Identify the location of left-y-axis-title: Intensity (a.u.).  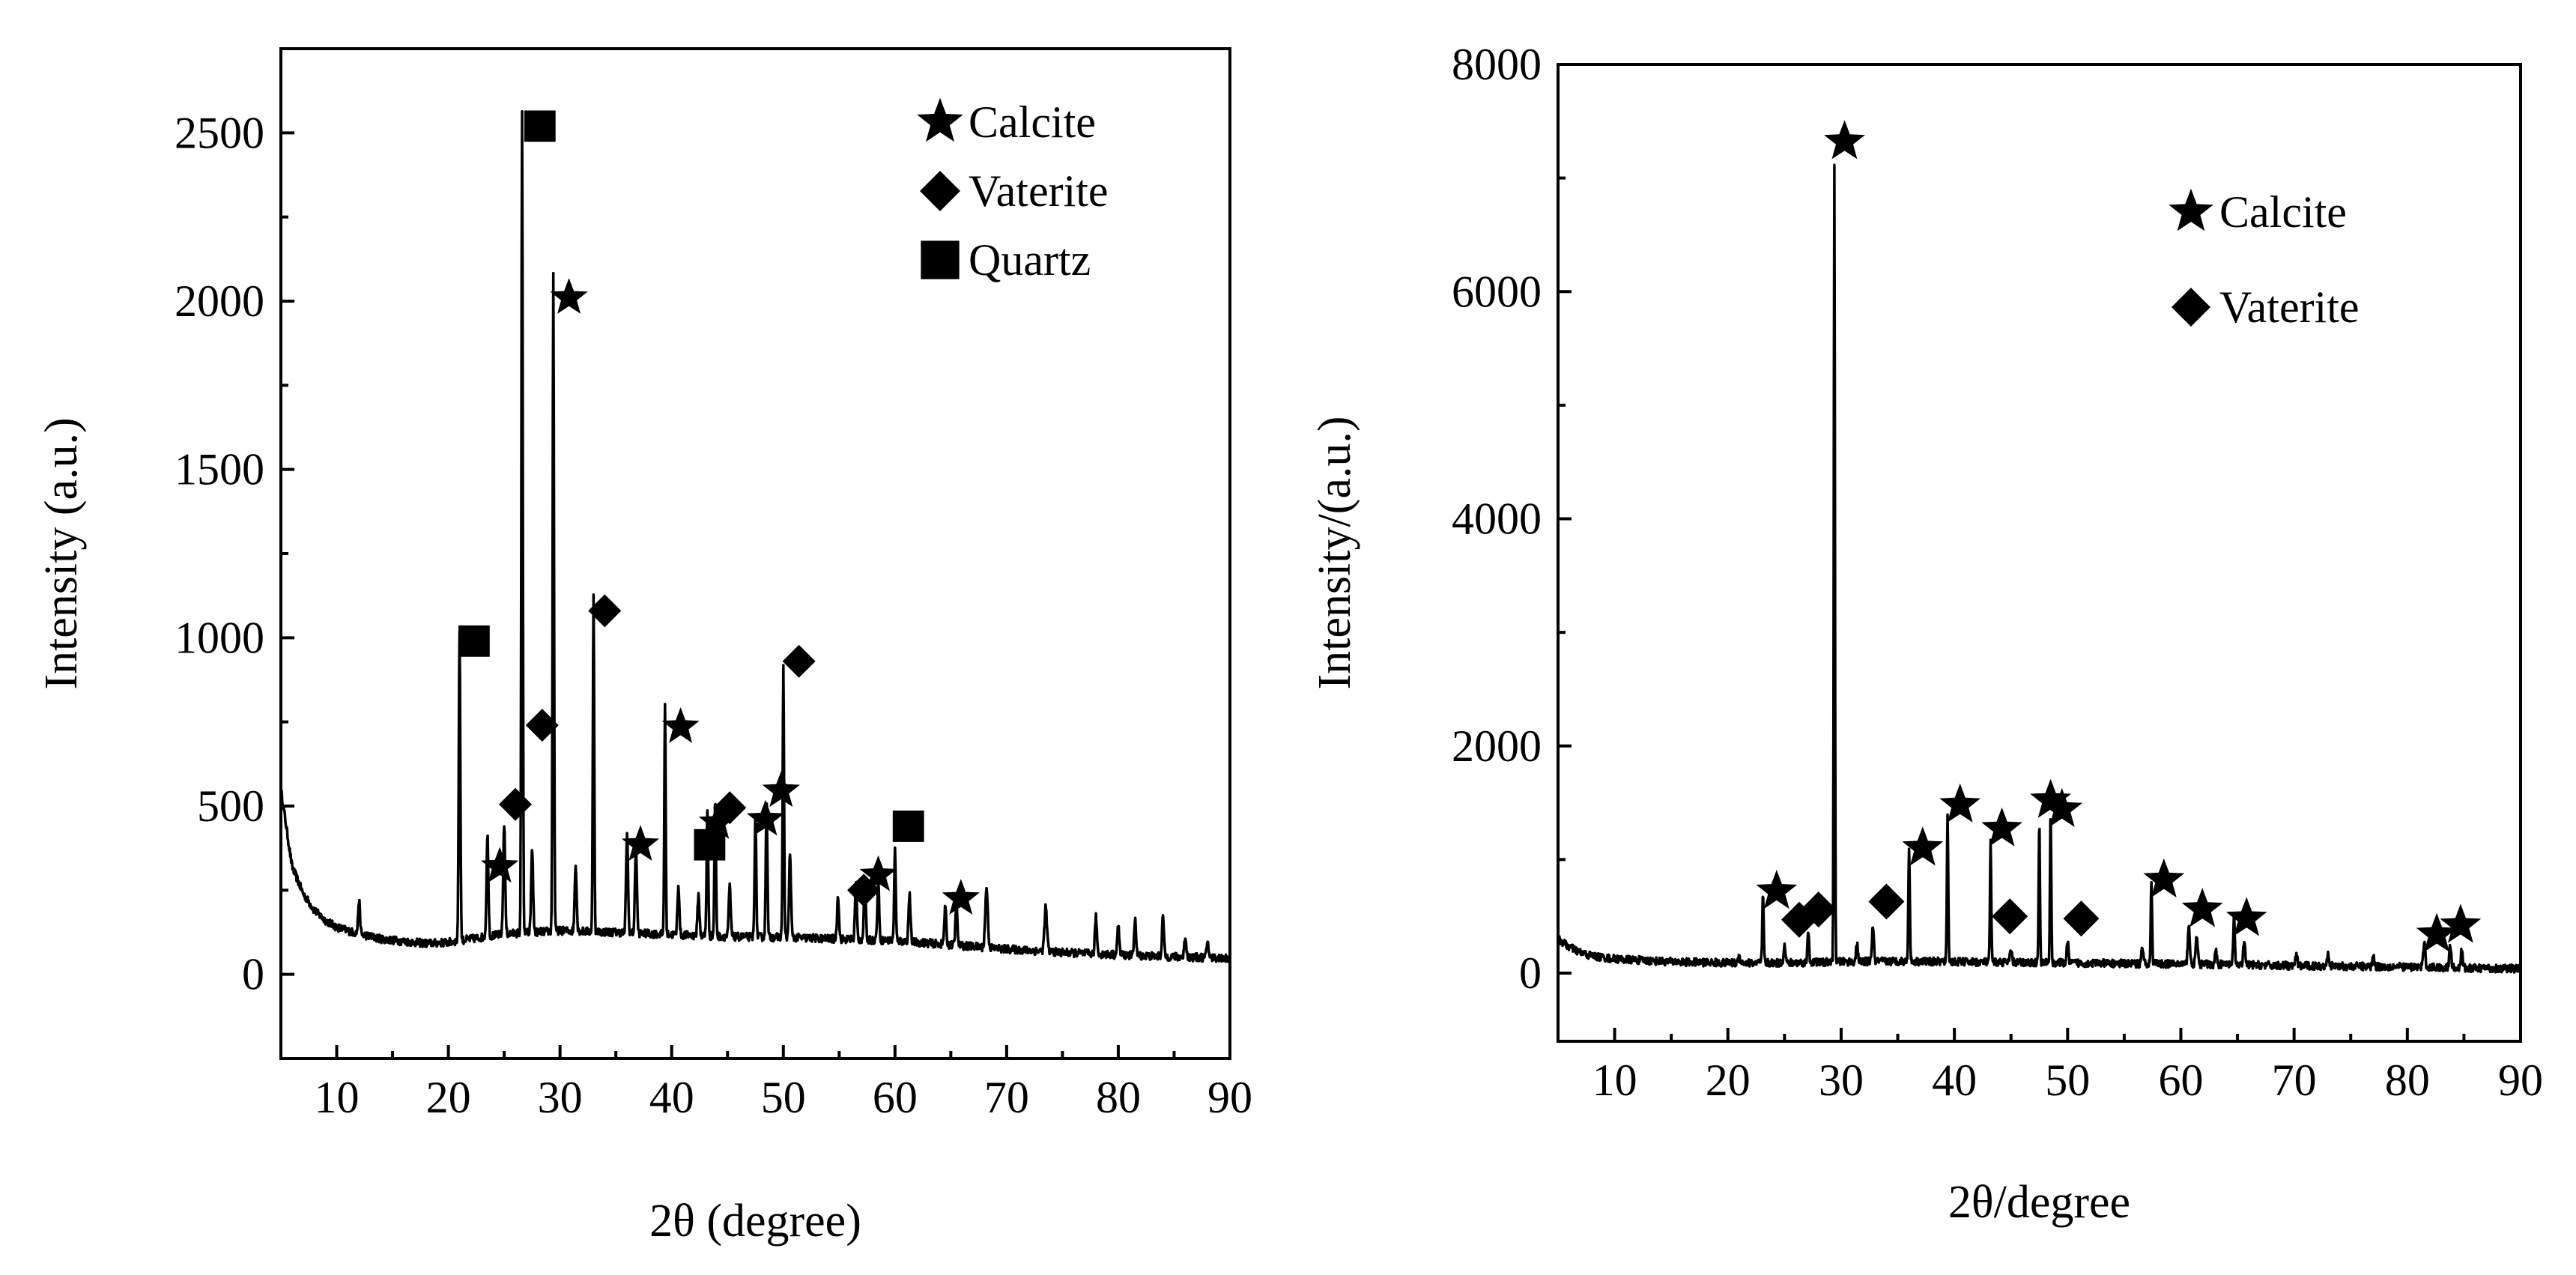
(62, 553).